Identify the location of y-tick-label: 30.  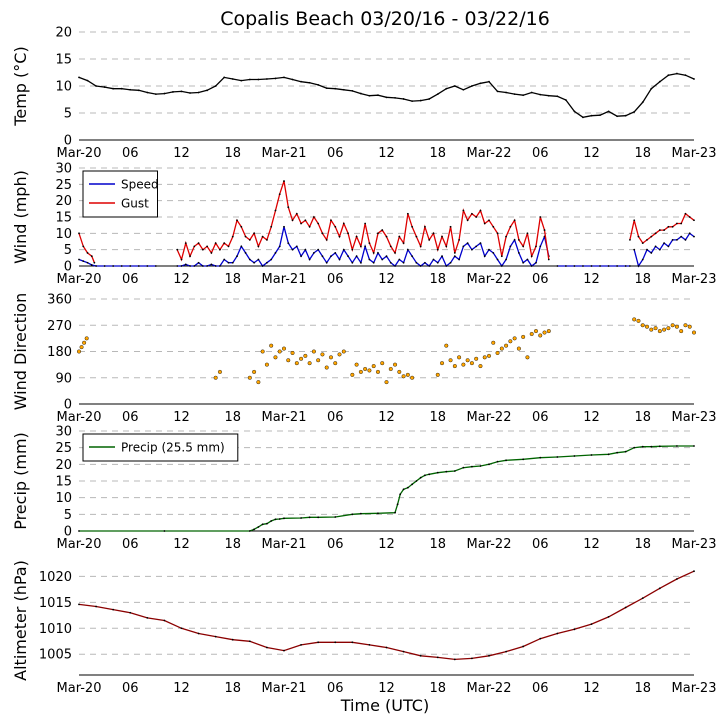
(63, 432).